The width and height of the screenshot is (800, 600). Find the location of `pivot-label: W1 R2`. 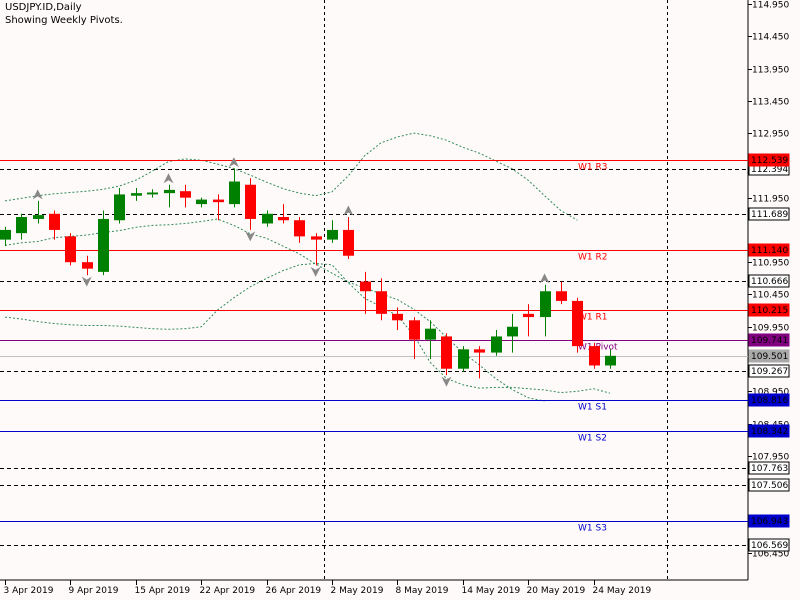

pivot-label: W1 R2 is located at coordinates (592, 258).